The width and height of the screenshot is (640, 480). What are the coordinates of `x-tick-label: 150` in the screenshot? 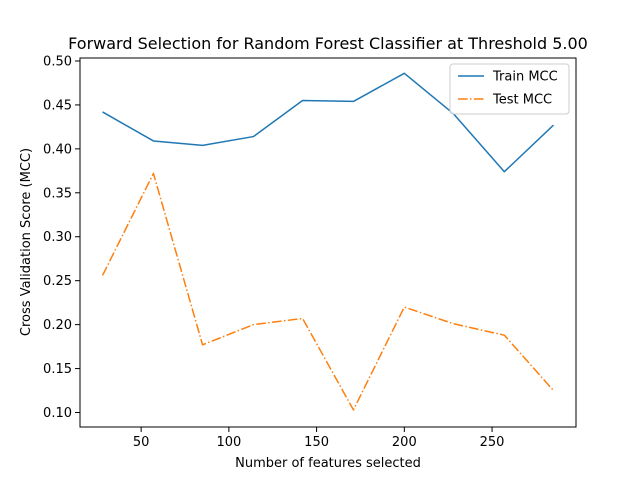 It's located at (316, 442).